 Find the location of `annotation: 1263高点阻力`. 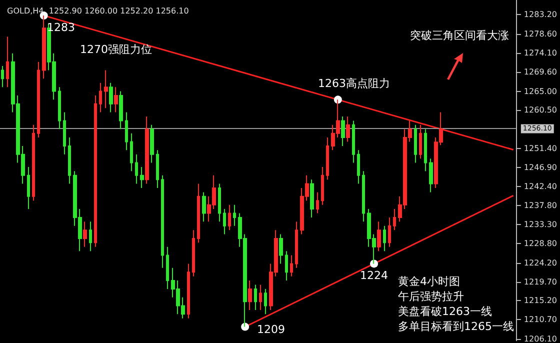

annotation: 1263高点阻力 is located at coordinates (354, 83).